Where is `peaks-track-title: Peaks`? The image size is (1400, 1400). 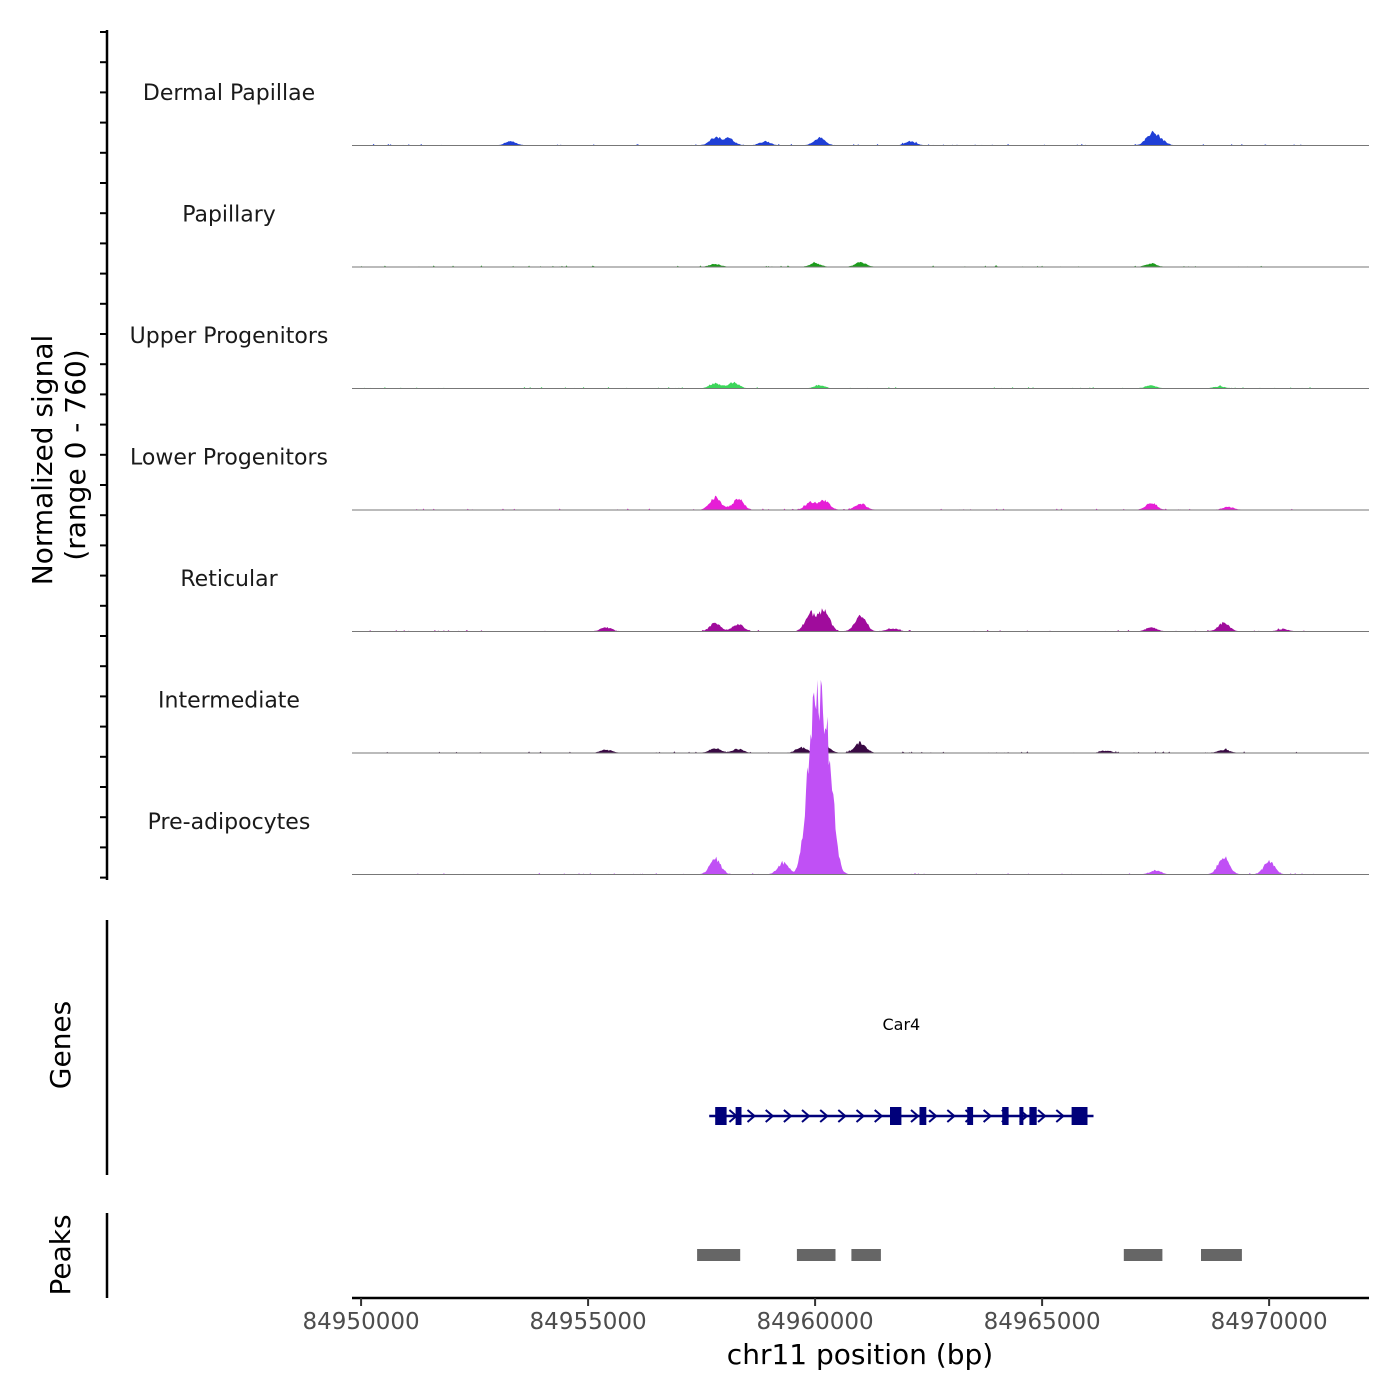 peaks-track-title: Peaks is located at coordinates (60, 1254).